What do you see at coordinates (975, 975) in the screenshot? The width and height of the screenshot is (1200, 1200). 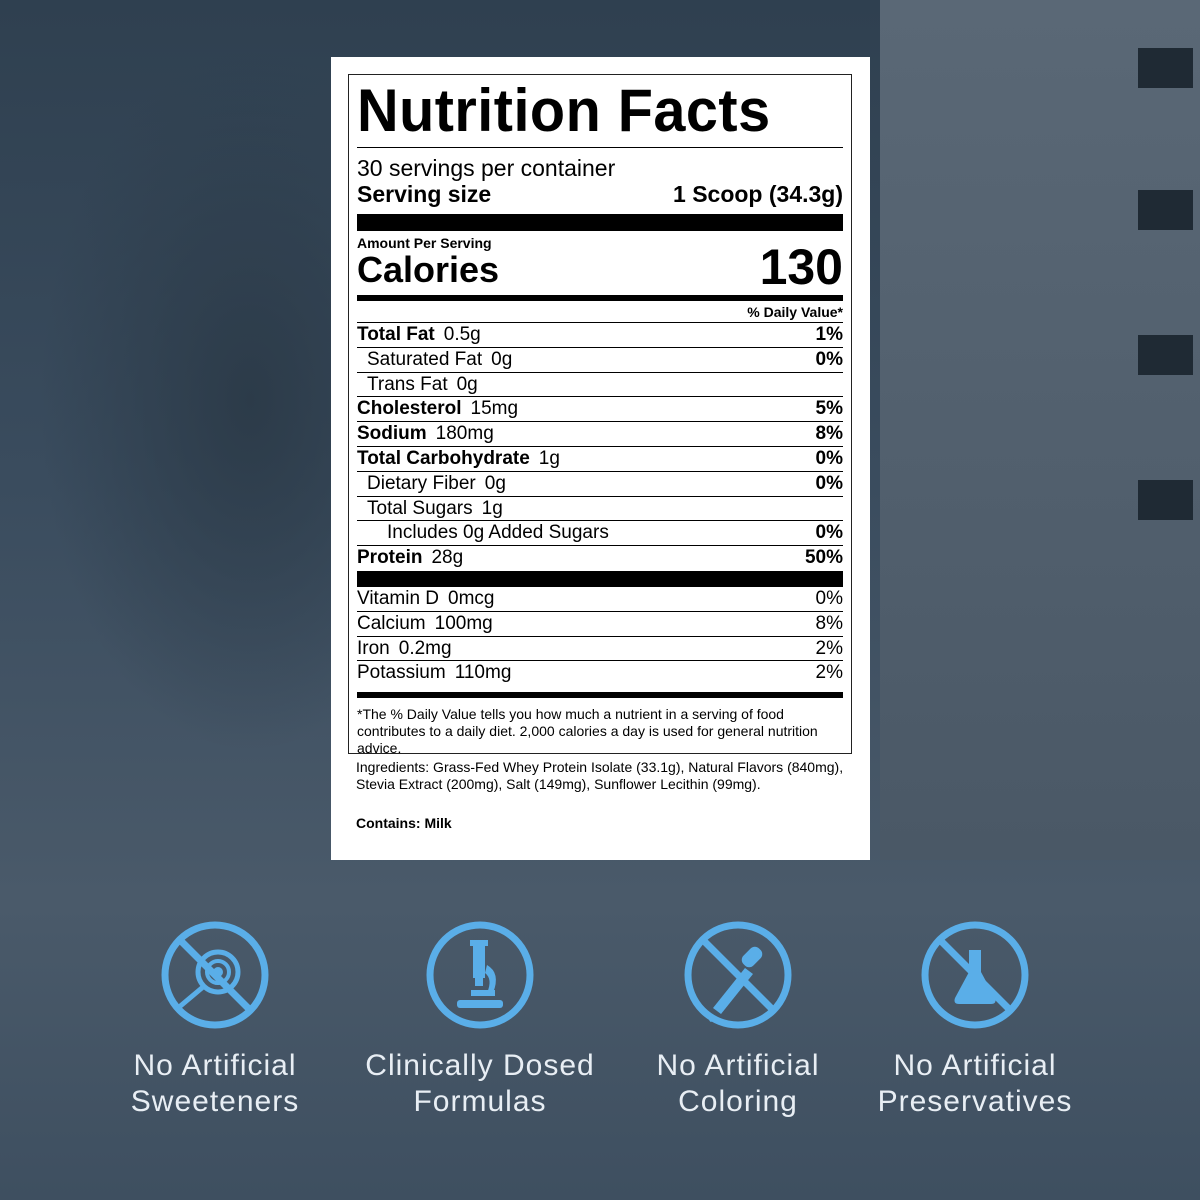 I see `no-flask-icon` at bounding box center [975, 975].